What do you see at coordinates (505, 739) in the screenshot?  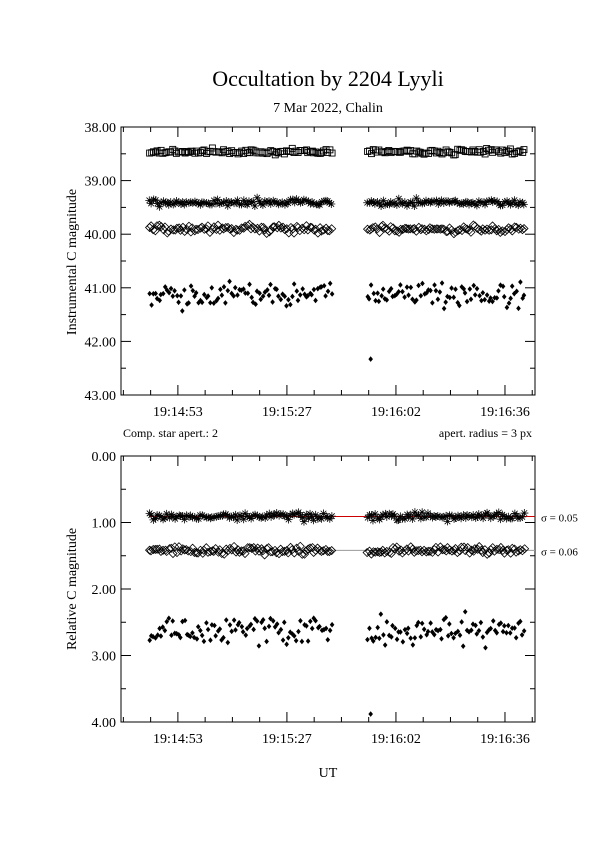 I see `x-tick-label: 19:16:36` at bounding box center [505, 739].